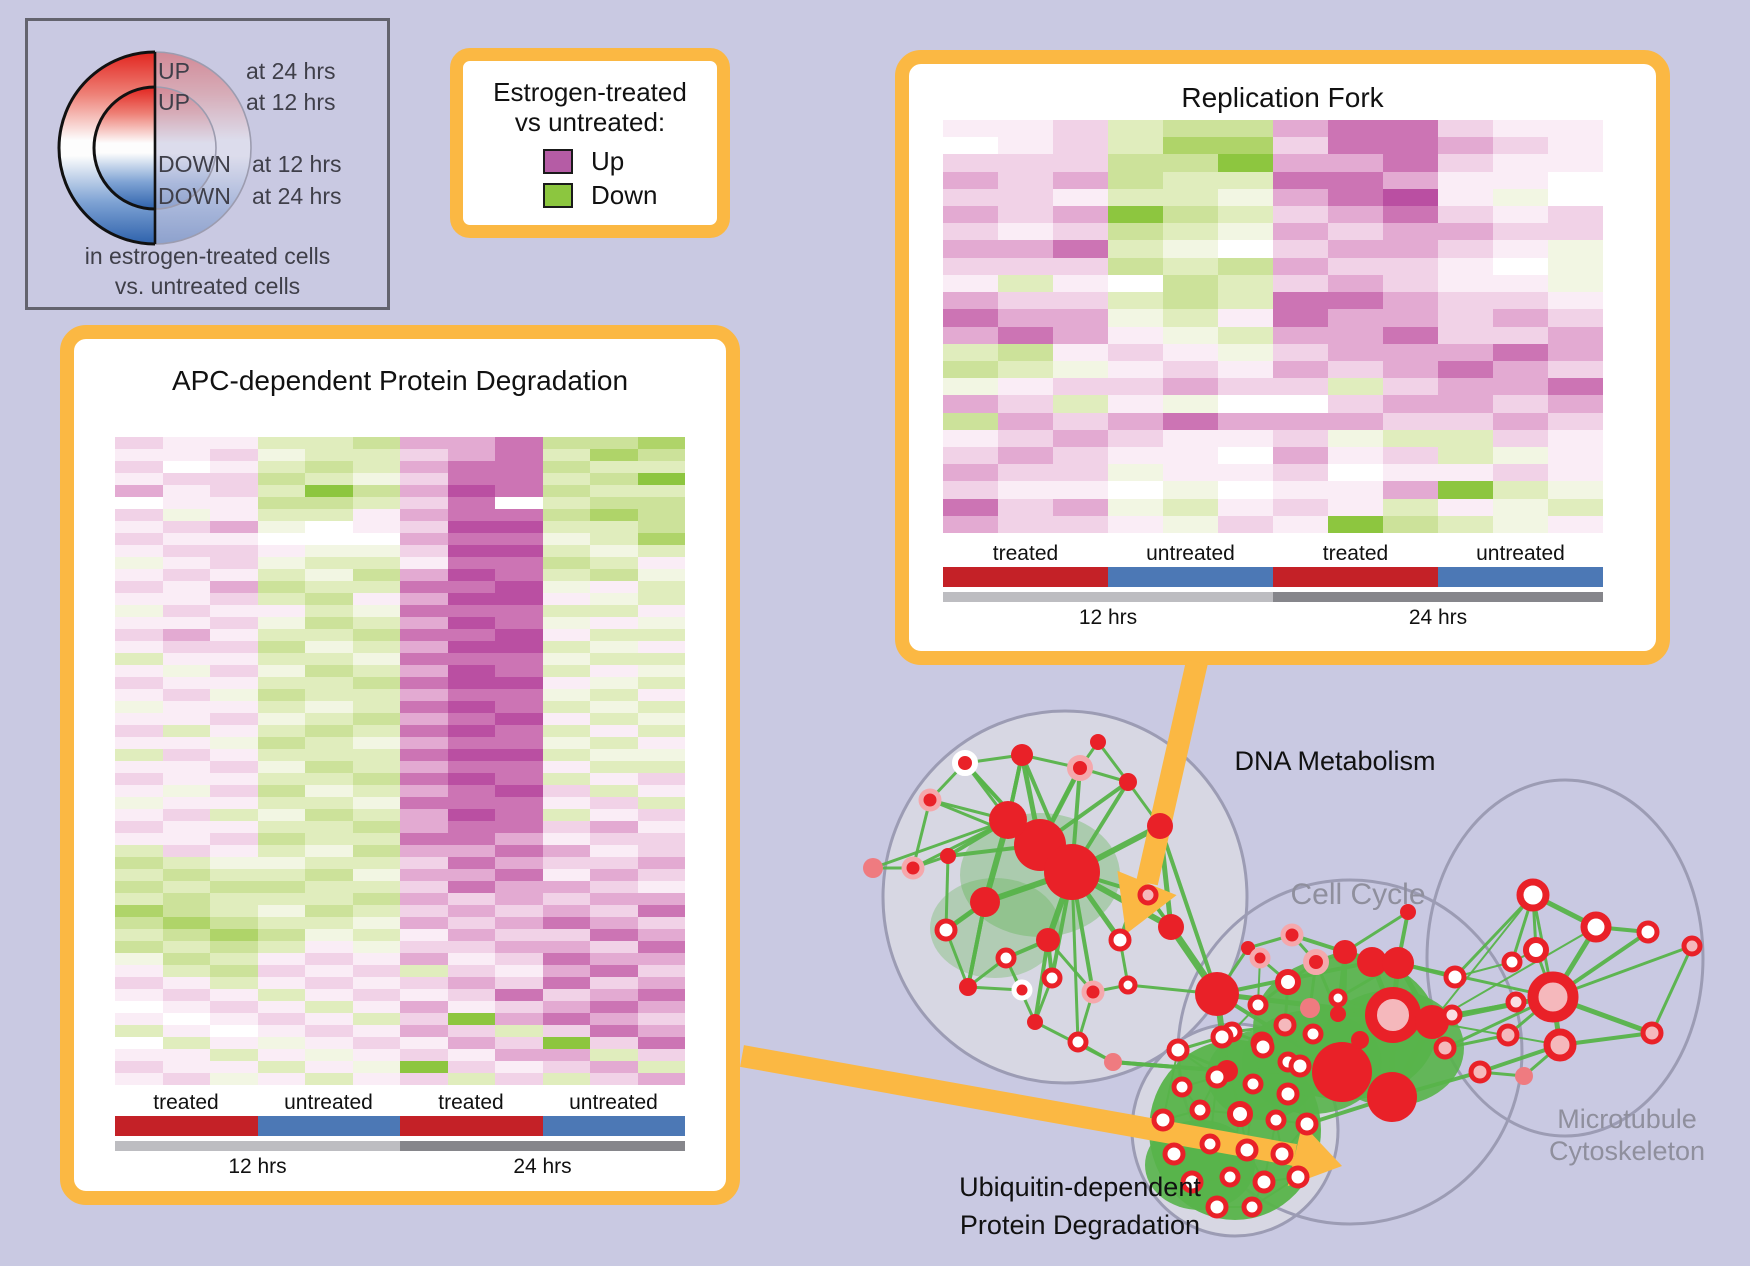 This screenshot has width=1750, height=1279. I want to click on dna-metabolism-label: DNA Metabolism, so click(1335, 761).